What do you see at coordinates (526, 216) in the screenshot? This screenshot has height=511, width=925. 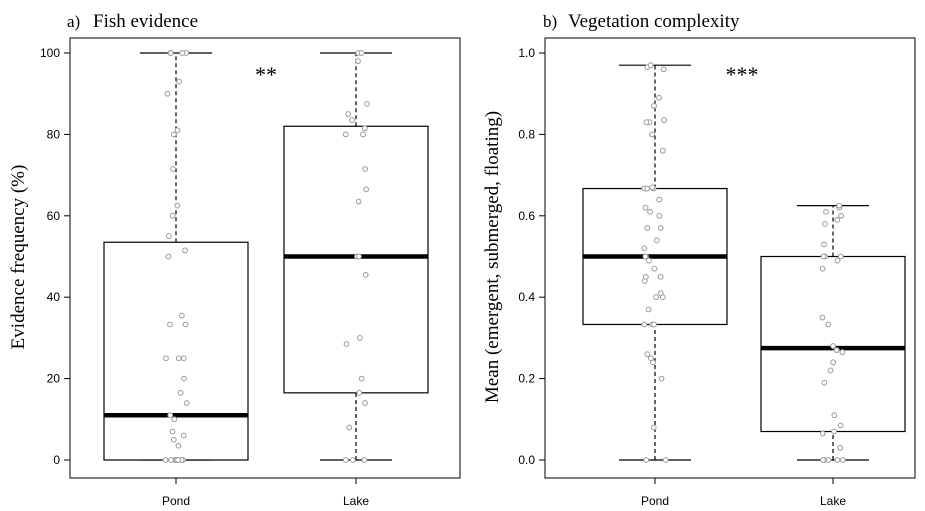 I see `panel-b-ytick-label: 0.6` at bounding box center [526, 216].